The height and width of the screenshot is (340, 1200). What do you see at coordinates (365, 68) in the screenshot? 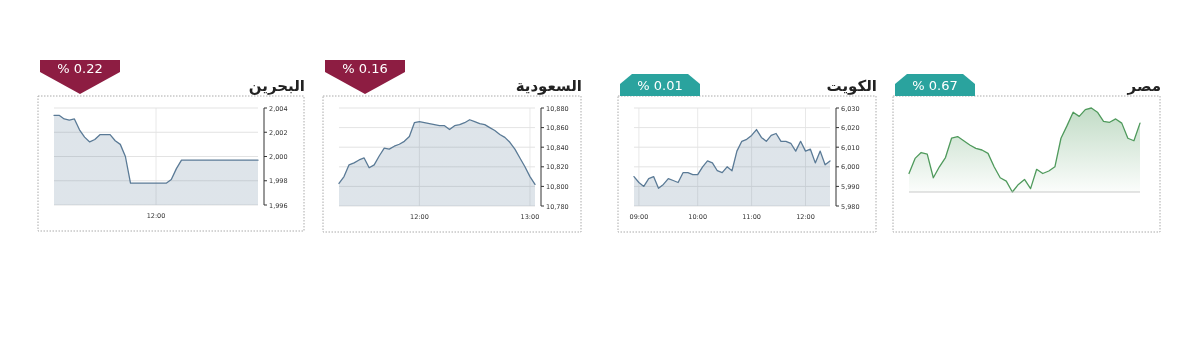
I see `text: % 0.16` at bounding box center [365, 68].